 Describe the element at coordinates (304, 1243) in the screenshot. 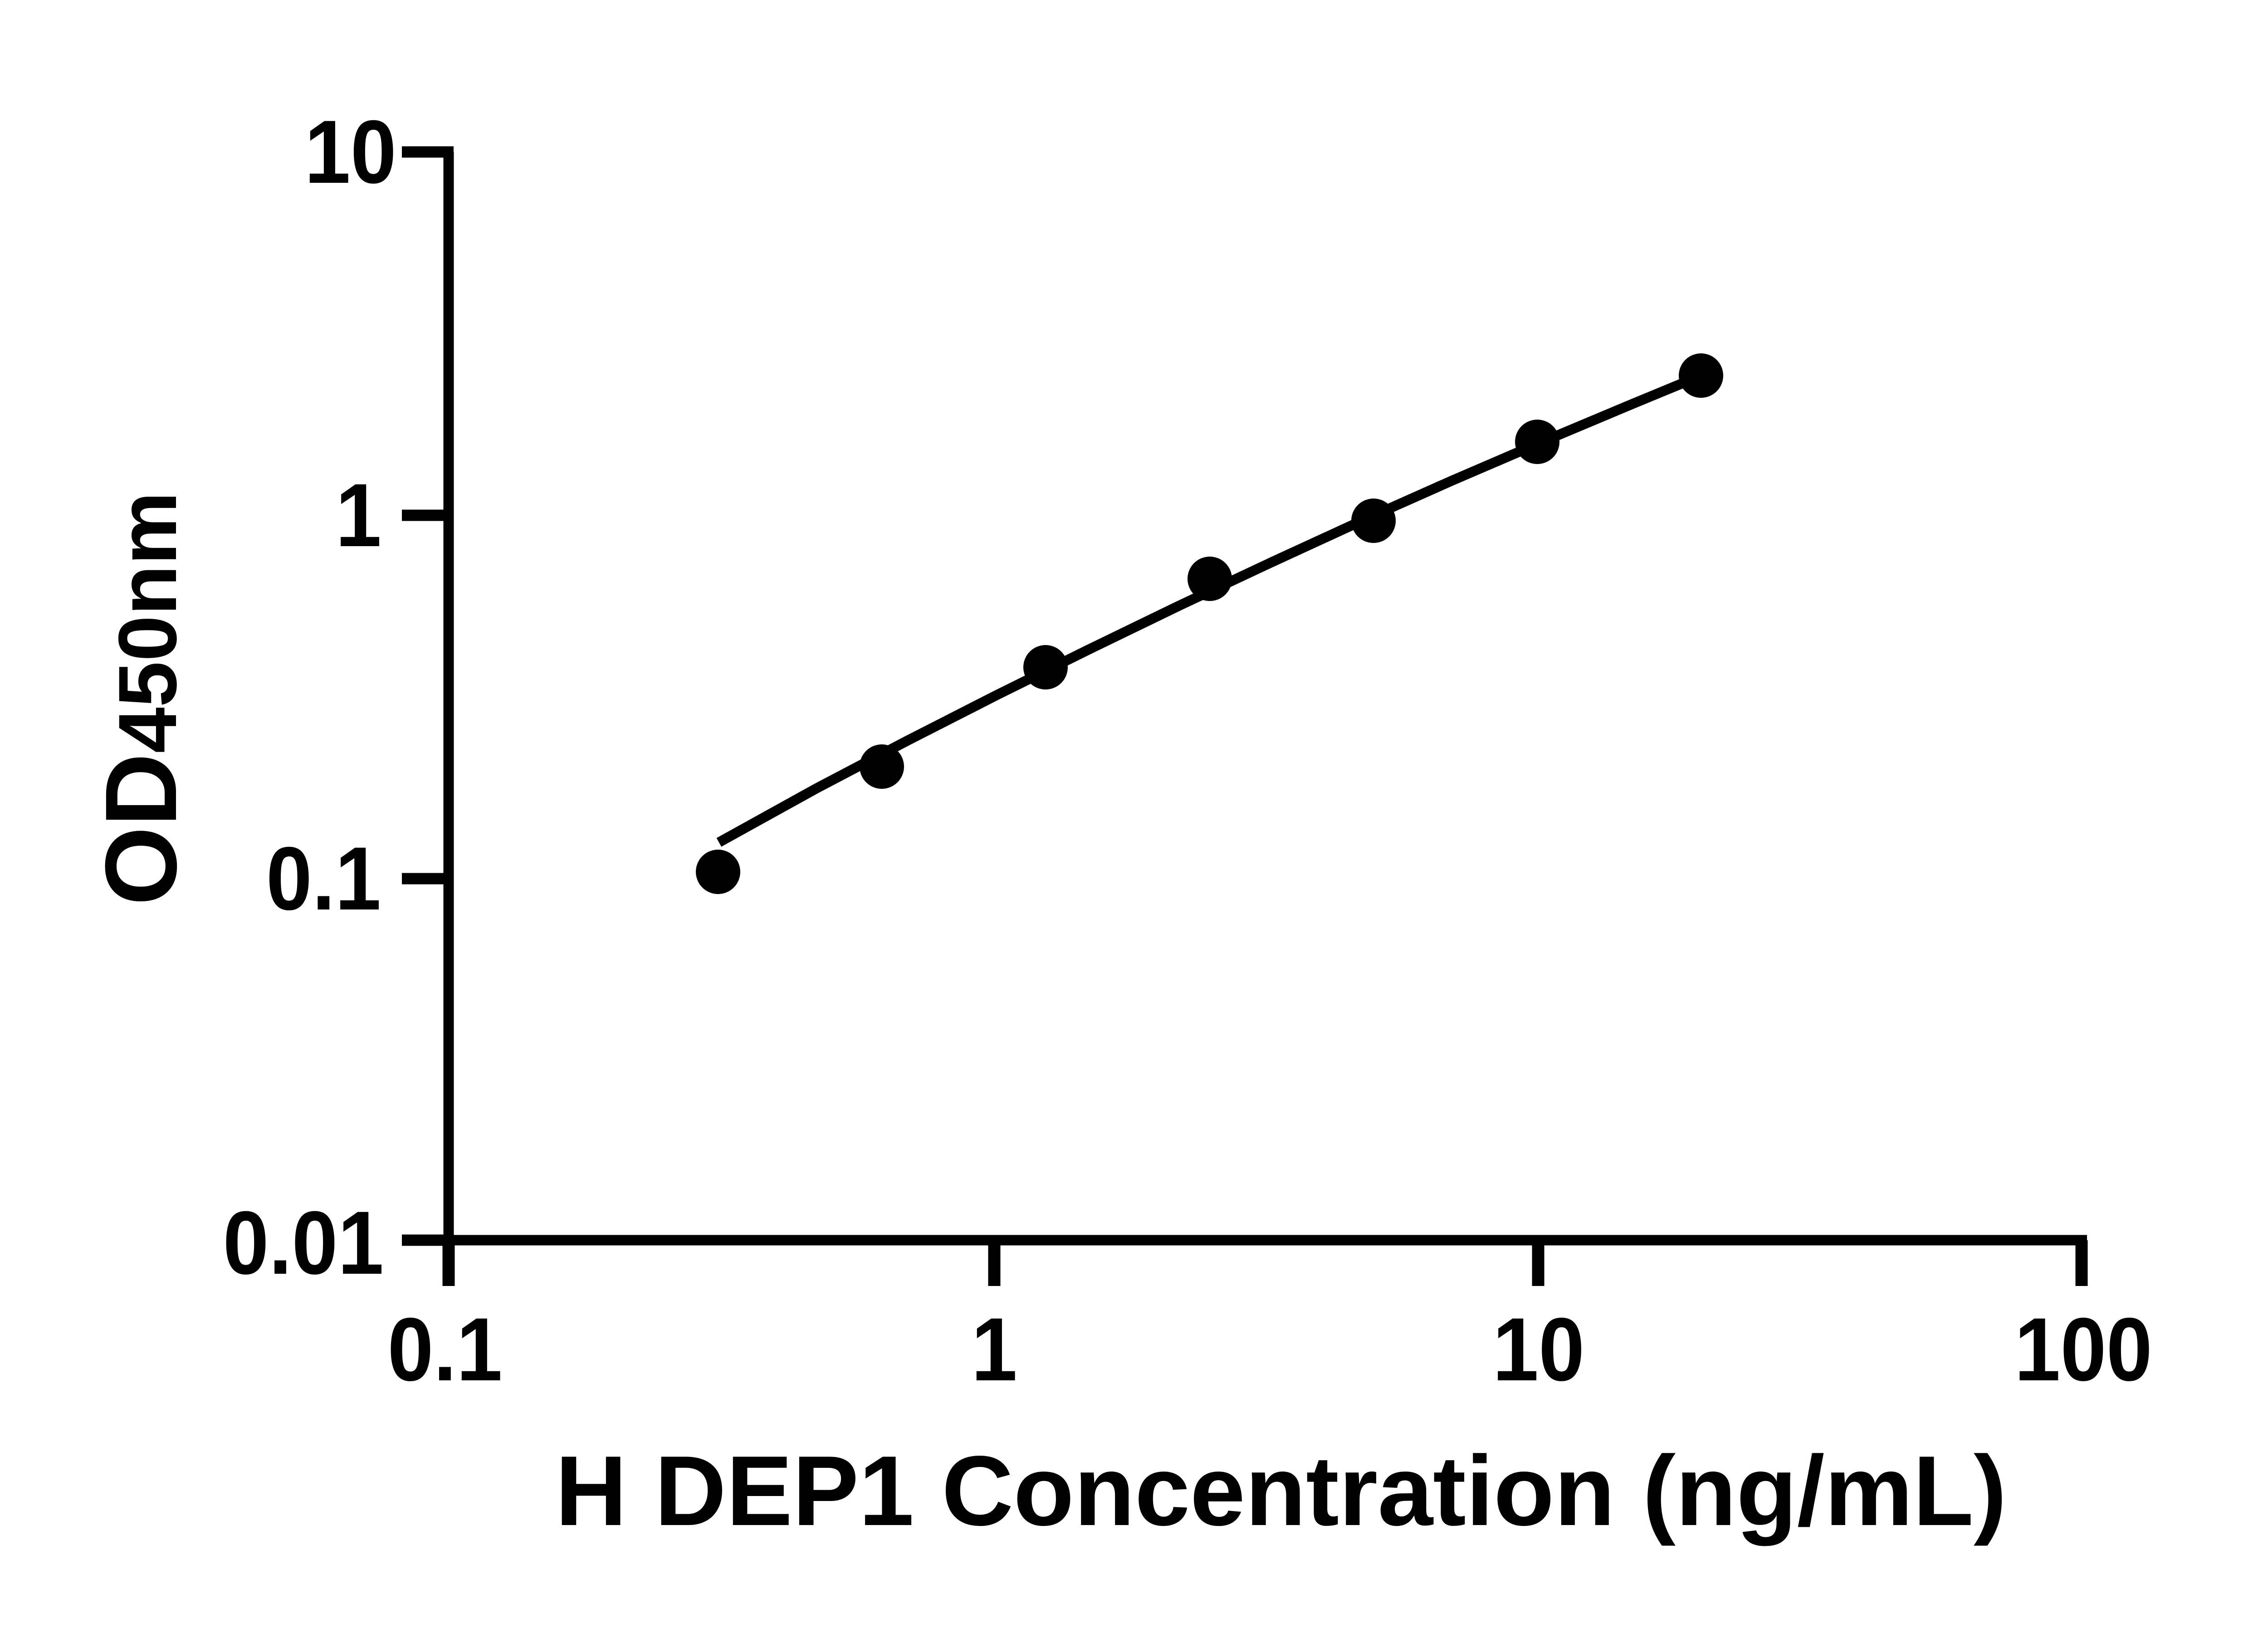

I see `svg-text: 0.01` at that location.